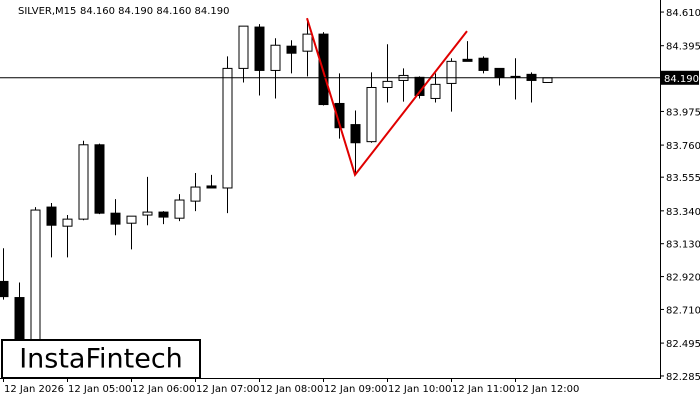 Image resolution: width=700 pixels, height=400 pixels. What do you see at coordinates (387, 97) in the screenshot?
I see `pattern-line` at bounding box center [387, 97].